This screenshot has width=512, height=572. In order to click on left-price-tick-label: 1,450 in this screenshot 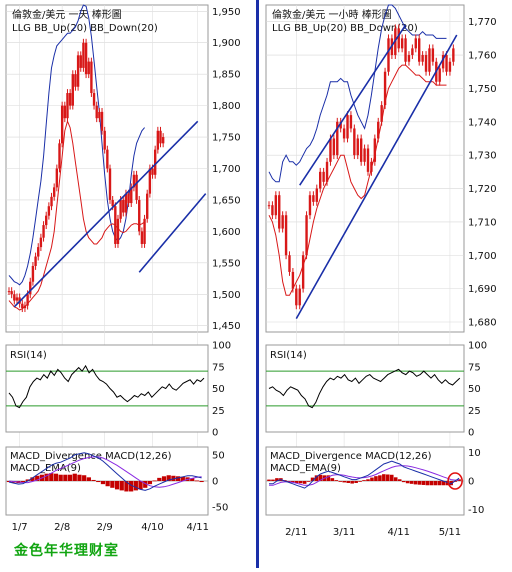, I will do `click(226, 326)`.